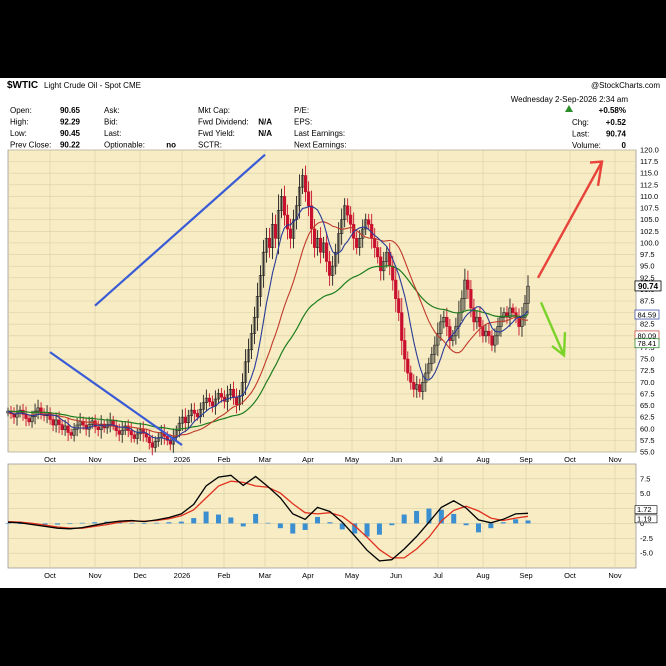 Image resolution: width=666 pixels, height=666 pixels. I want to click on macd-value-box, so click(646, 510).